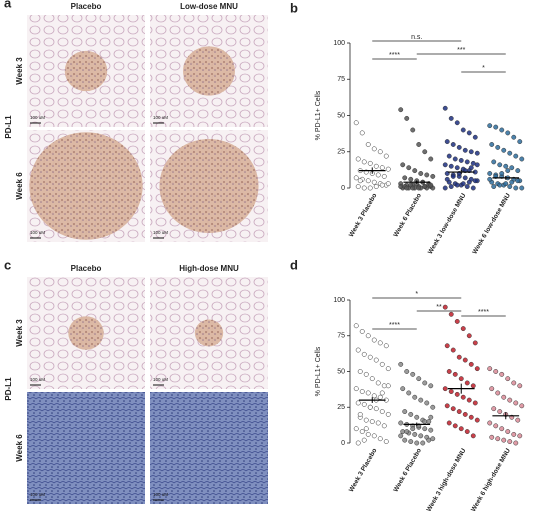 The width and height of the screenshot is (550, 517). Describe the element at coordinates (37, 379) in the screenshot. I see `scale-bar-label: 100 uM` at that location.